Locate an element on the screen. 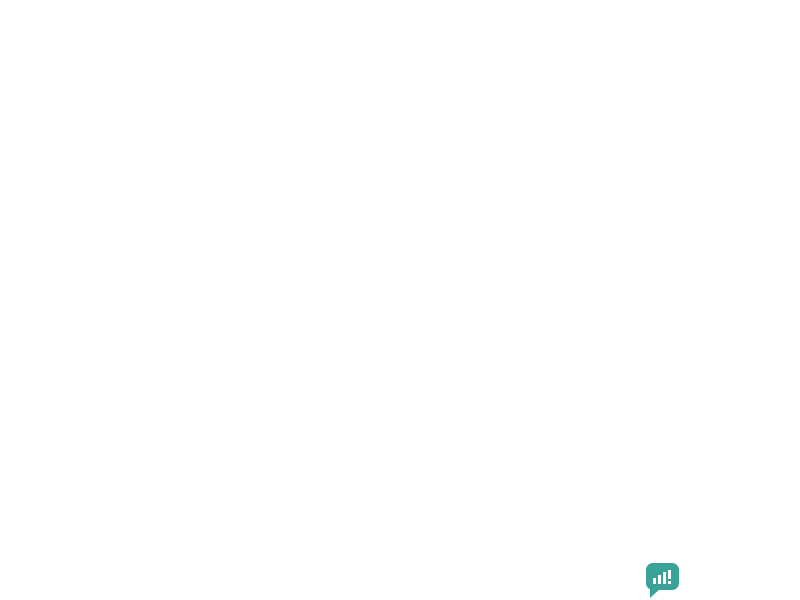 The image size is (800, 600). bar-chart-speech-bubble-icon is located at coordinates (662, 580).